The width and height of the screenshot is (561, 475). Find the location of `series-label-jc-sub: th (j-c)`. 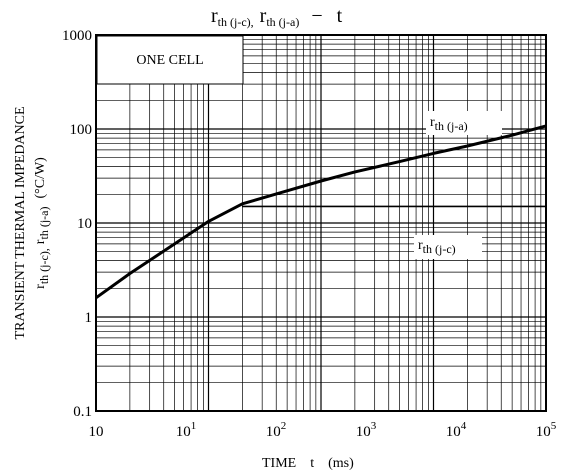

series-label-jc-sub: th (j-c) is located at coordinates (439, 249).